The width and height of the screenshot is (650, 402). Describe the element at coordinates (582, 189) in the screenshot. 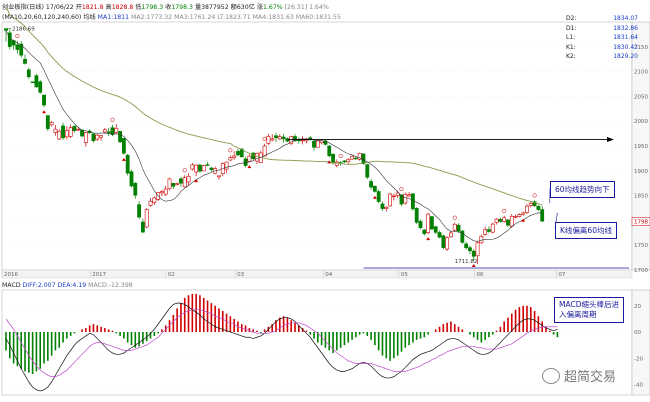

I see `trend-annotation: 60均线趋势向下` at that location.